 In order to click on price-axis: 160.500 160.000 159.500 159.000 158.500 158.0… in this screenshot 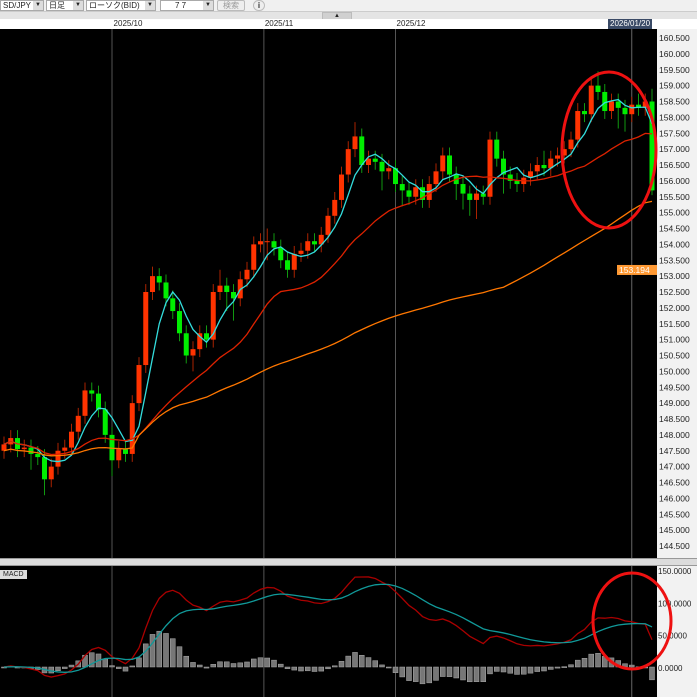, I will do `click(677, 293)`.